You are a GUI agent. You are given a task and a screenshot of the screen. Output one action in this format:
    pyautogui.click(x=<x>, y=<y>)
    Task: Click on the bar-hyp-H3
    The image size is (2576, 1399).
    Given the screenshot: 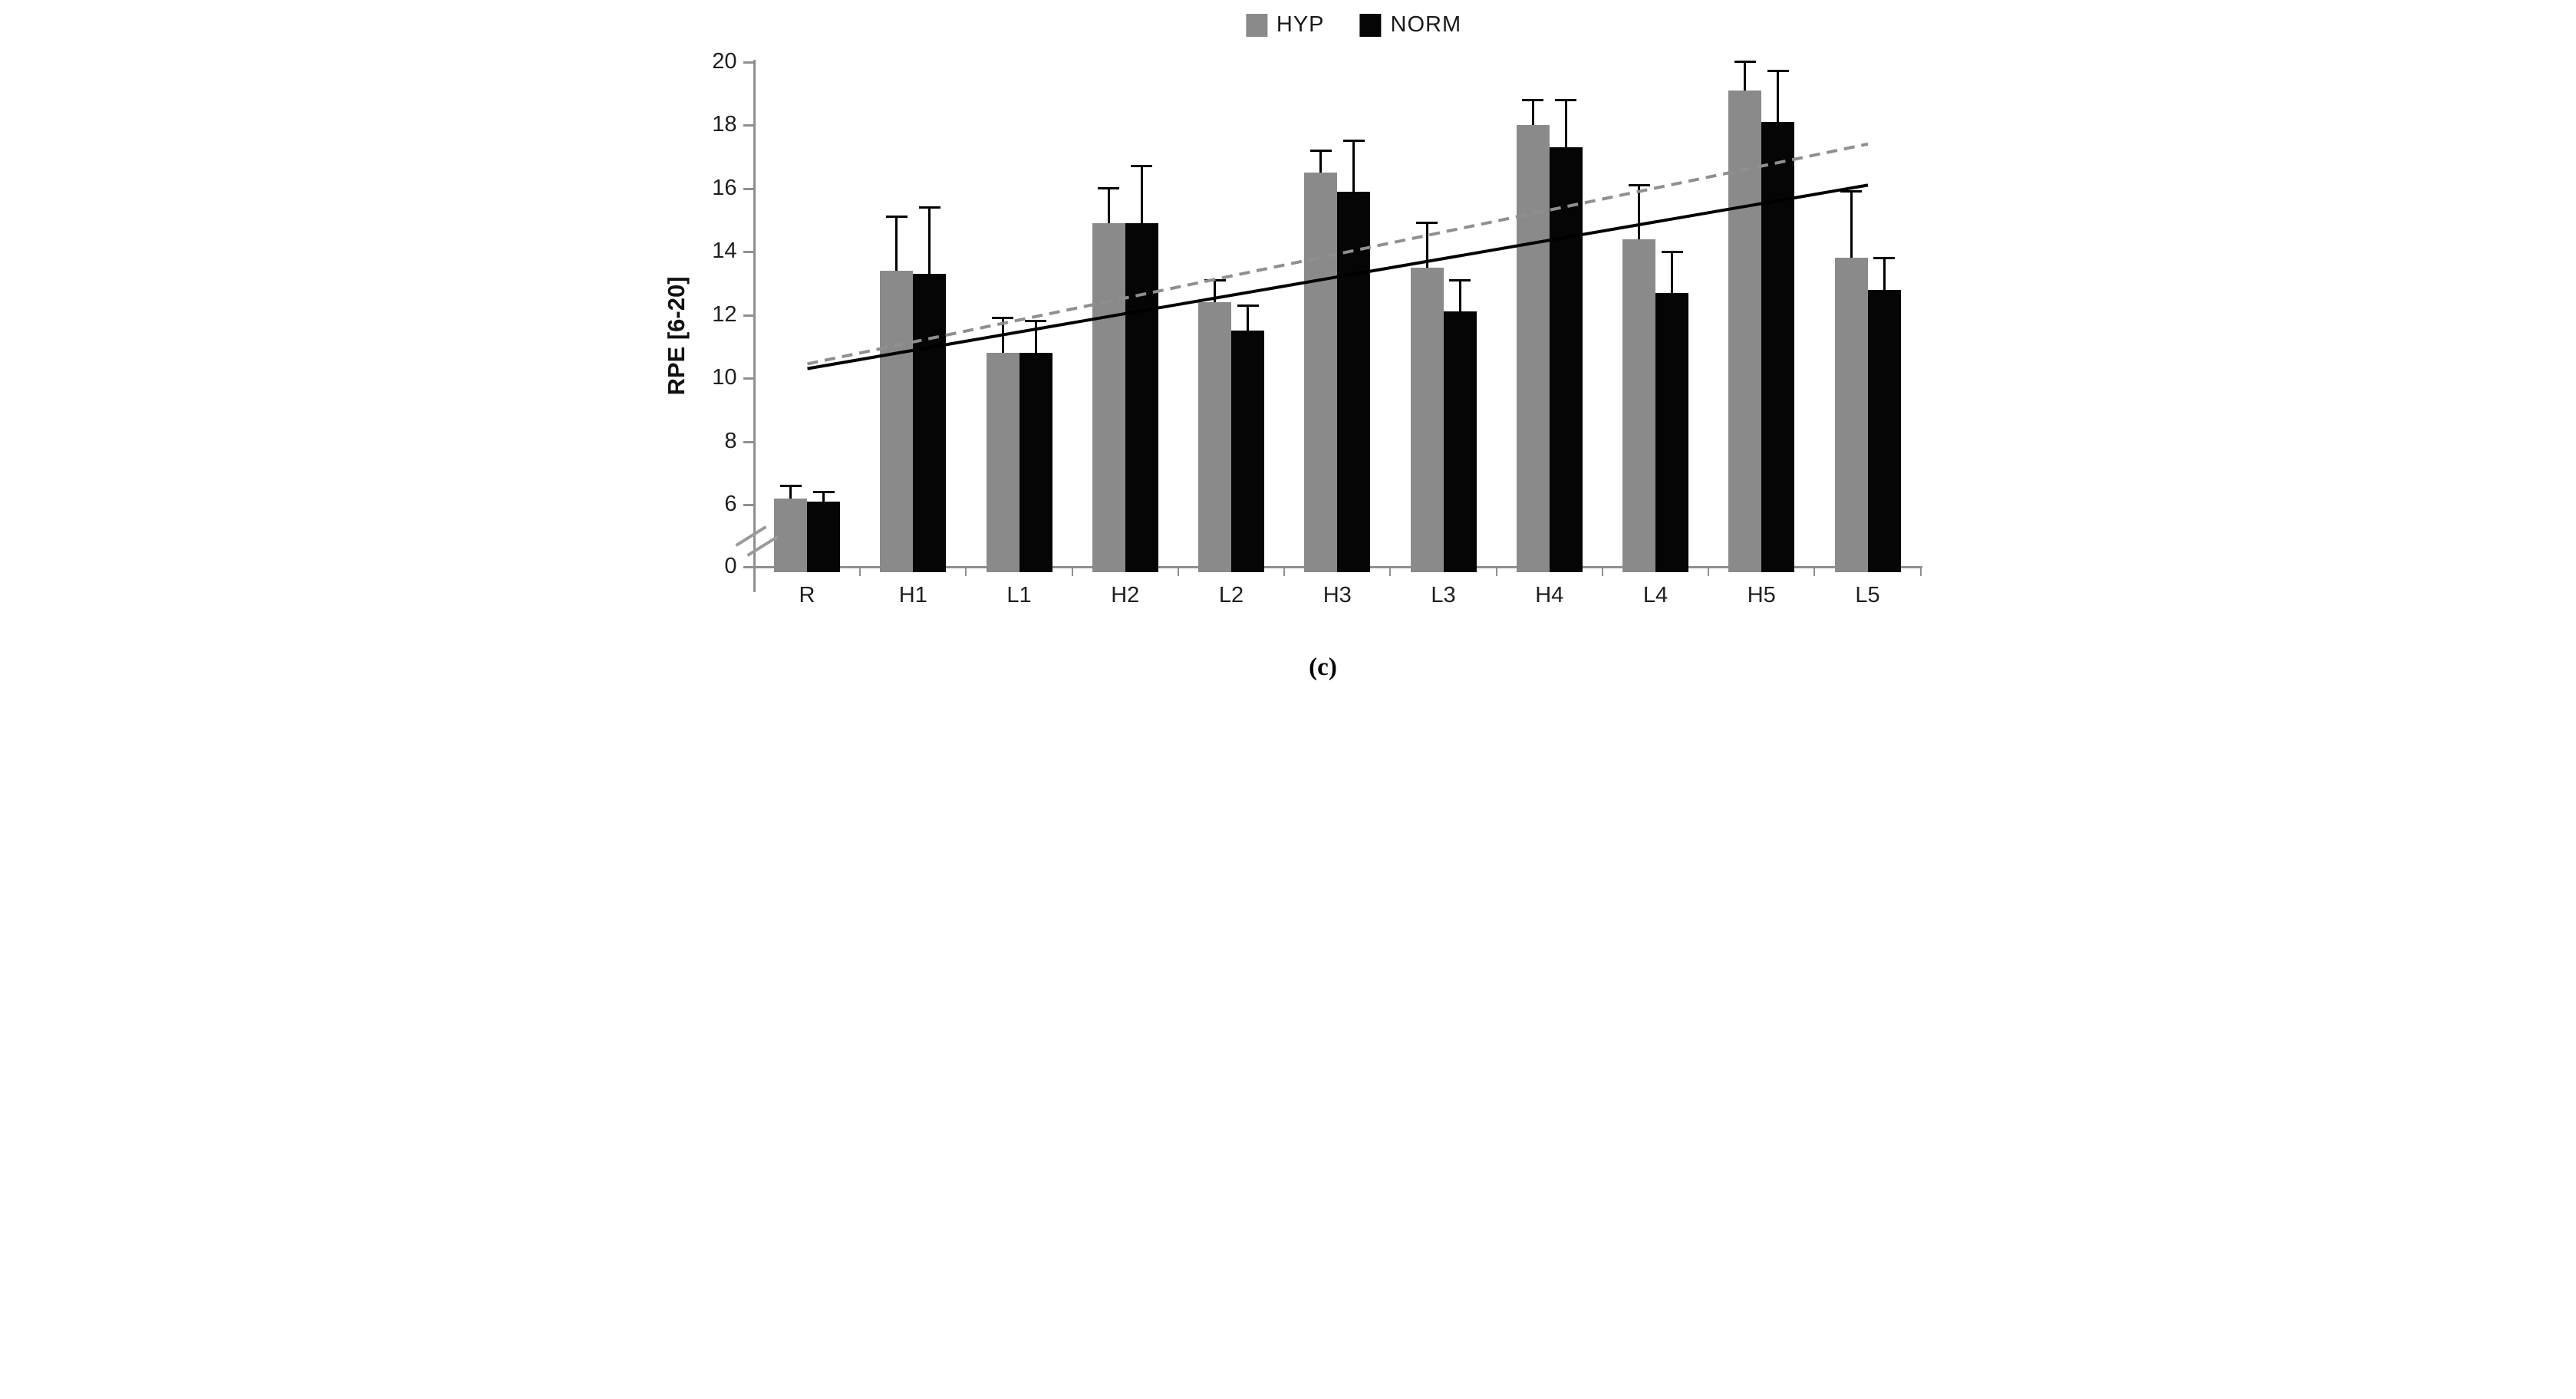 What is the action you would take?
    pyautogui.click(x=1321, y=372)
    